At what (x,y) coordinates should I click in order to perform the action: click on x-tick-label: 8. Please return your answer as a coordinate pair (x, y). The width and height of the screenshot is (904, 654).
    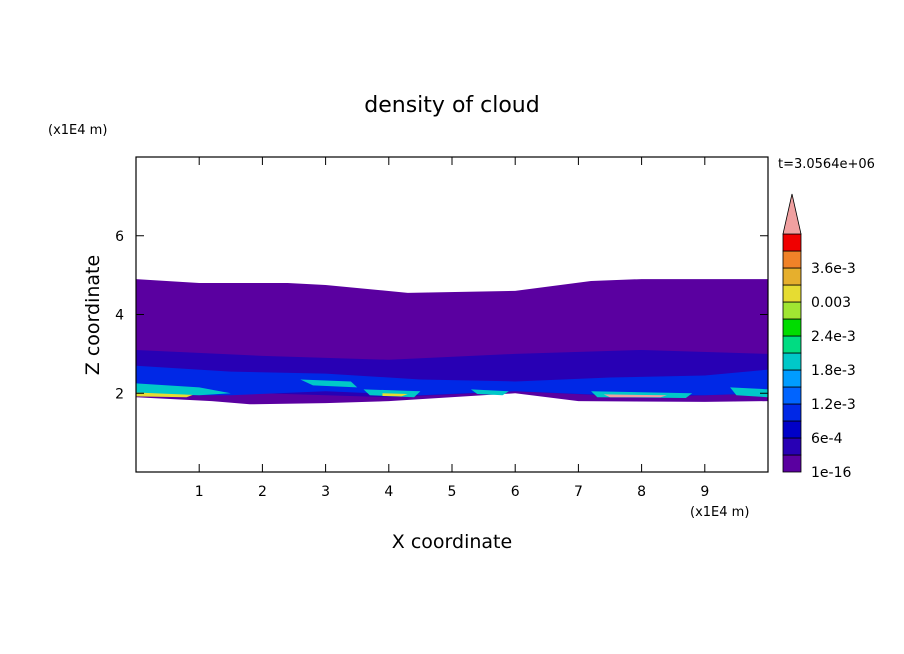
    Looking at the image, I should click on (641, 492).